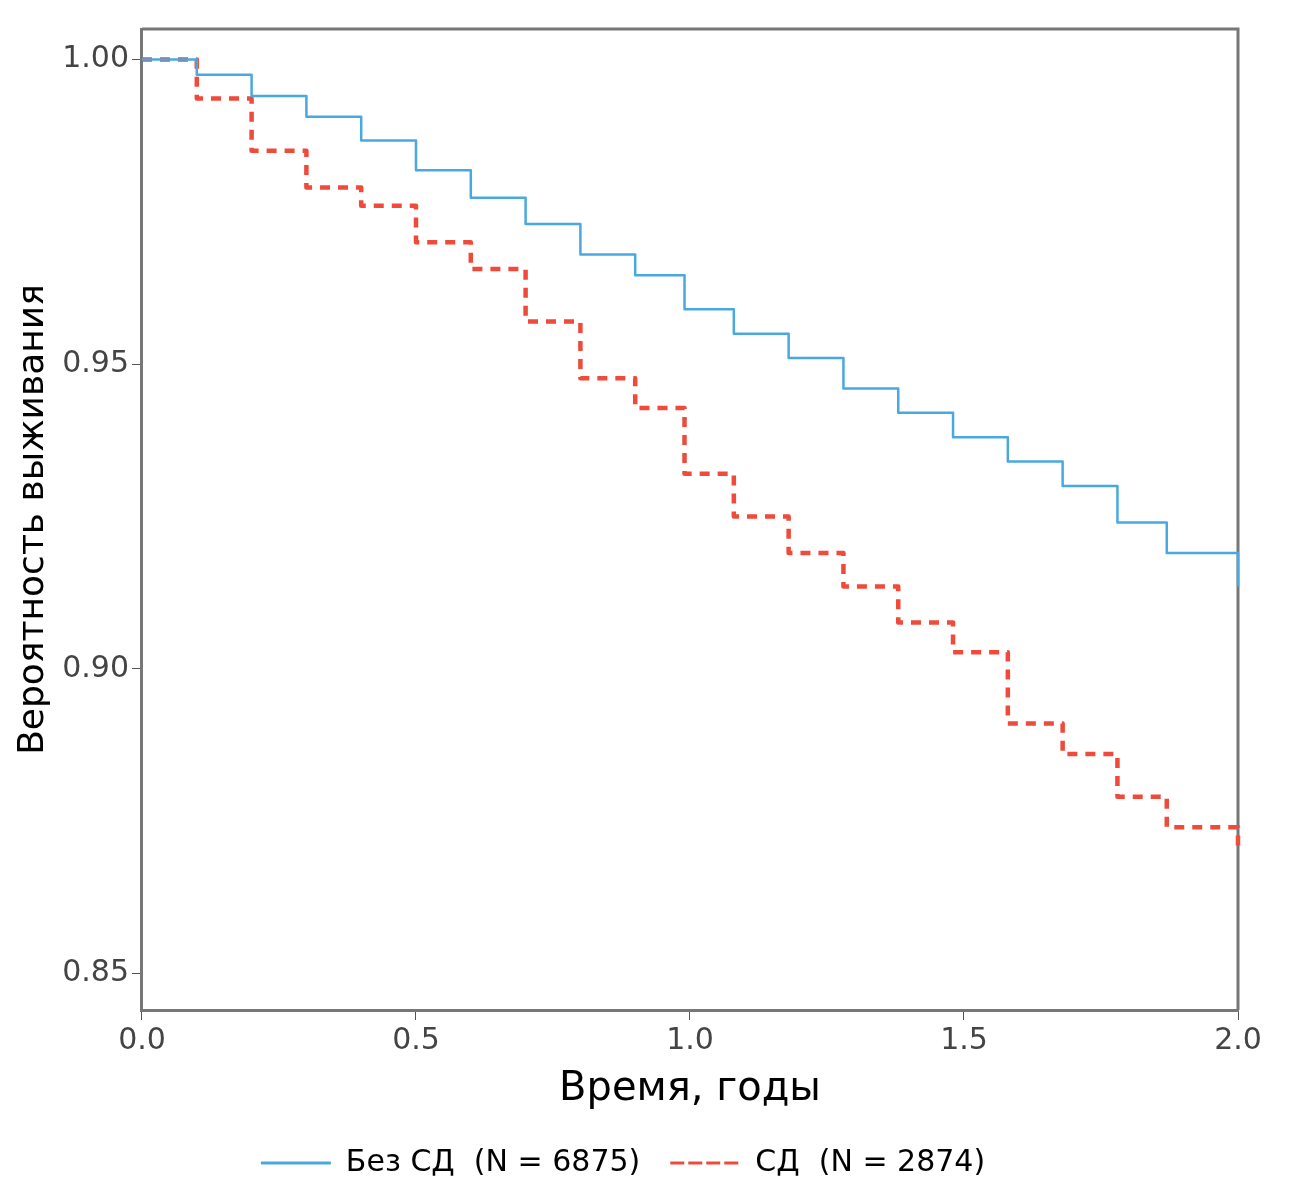  I want to click on y-axis-title: Вероятность выживания, so click(30, 519).